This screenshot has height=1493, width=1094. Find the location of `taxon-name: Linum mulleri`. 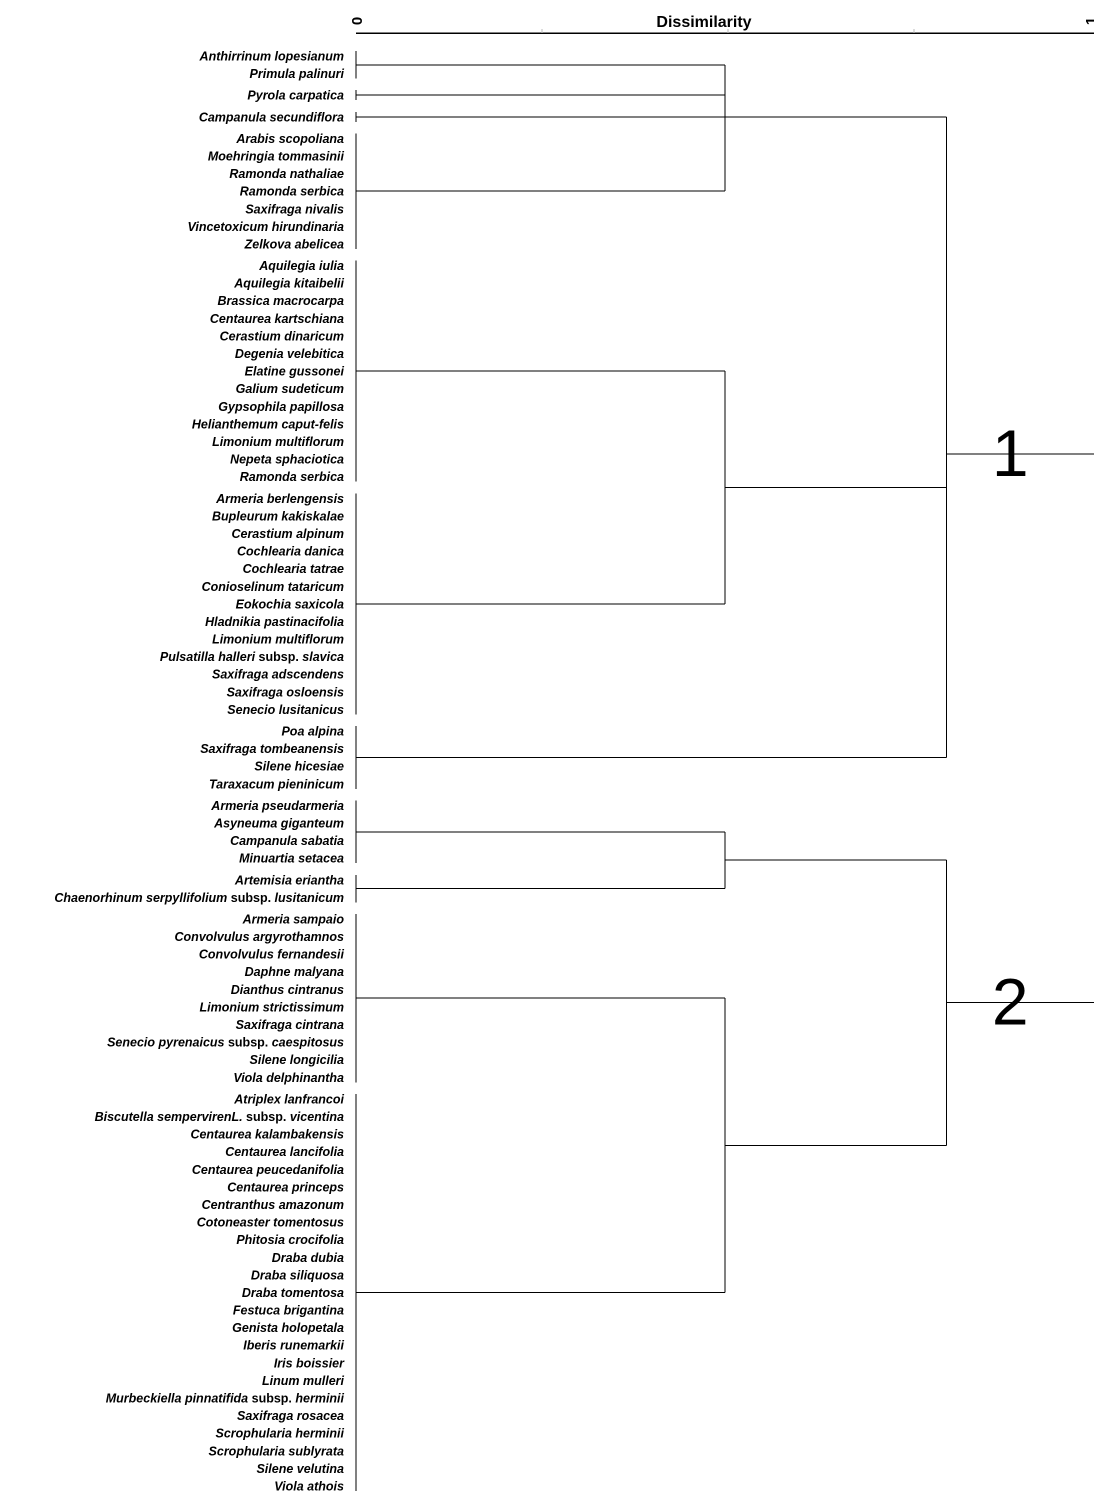

taxon-name: Linum mulleri is located at coordinates (303, 1381).